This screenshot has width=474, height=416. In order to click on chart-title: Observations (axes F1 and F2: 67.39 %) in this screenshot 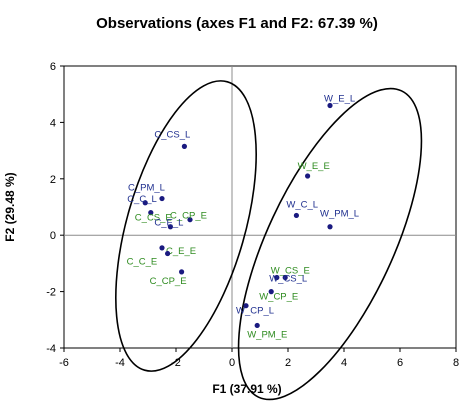, I will do `click(237, 23)`.